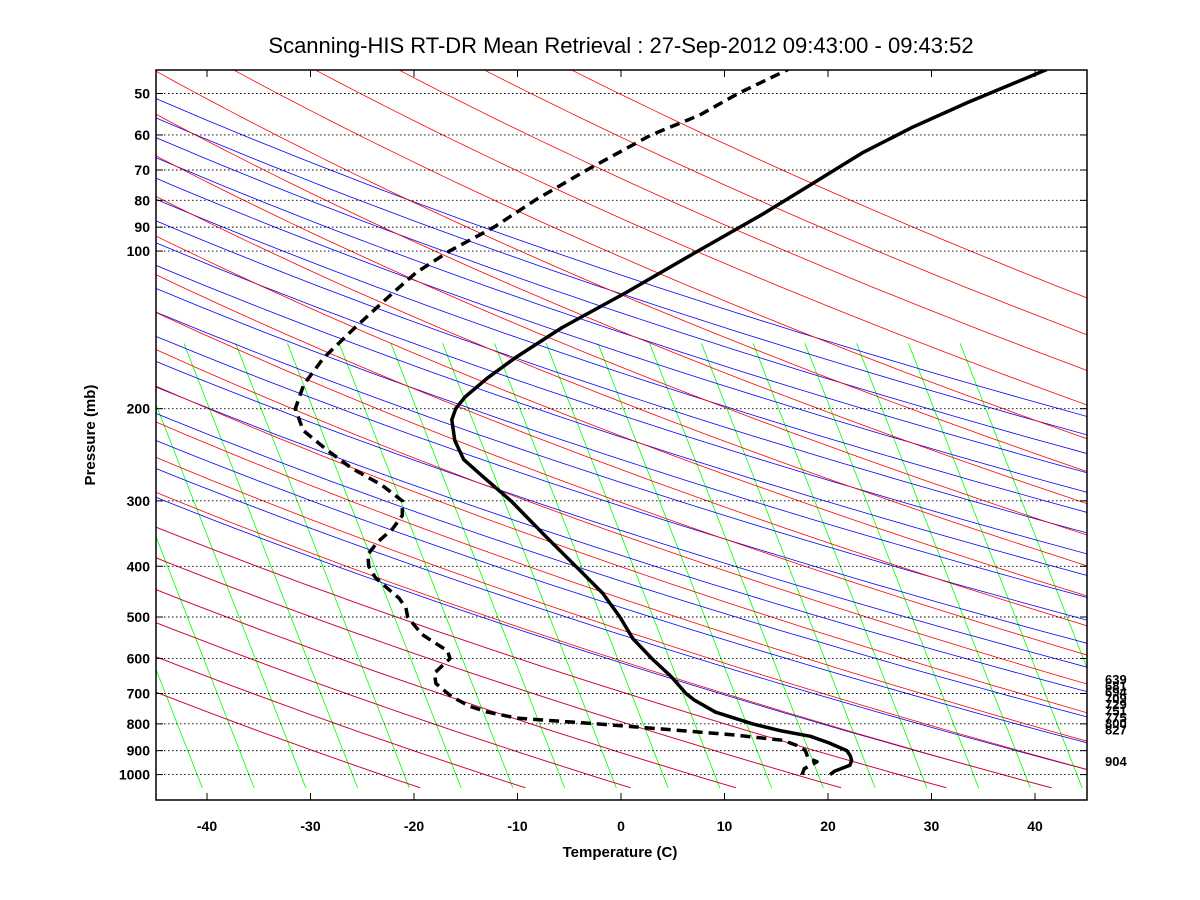 The width and height of the screenshot is (1200, 900). Describe the element at coordinates (139, 693) in the screenshot. I see `y-tick-label: 700` at that location.